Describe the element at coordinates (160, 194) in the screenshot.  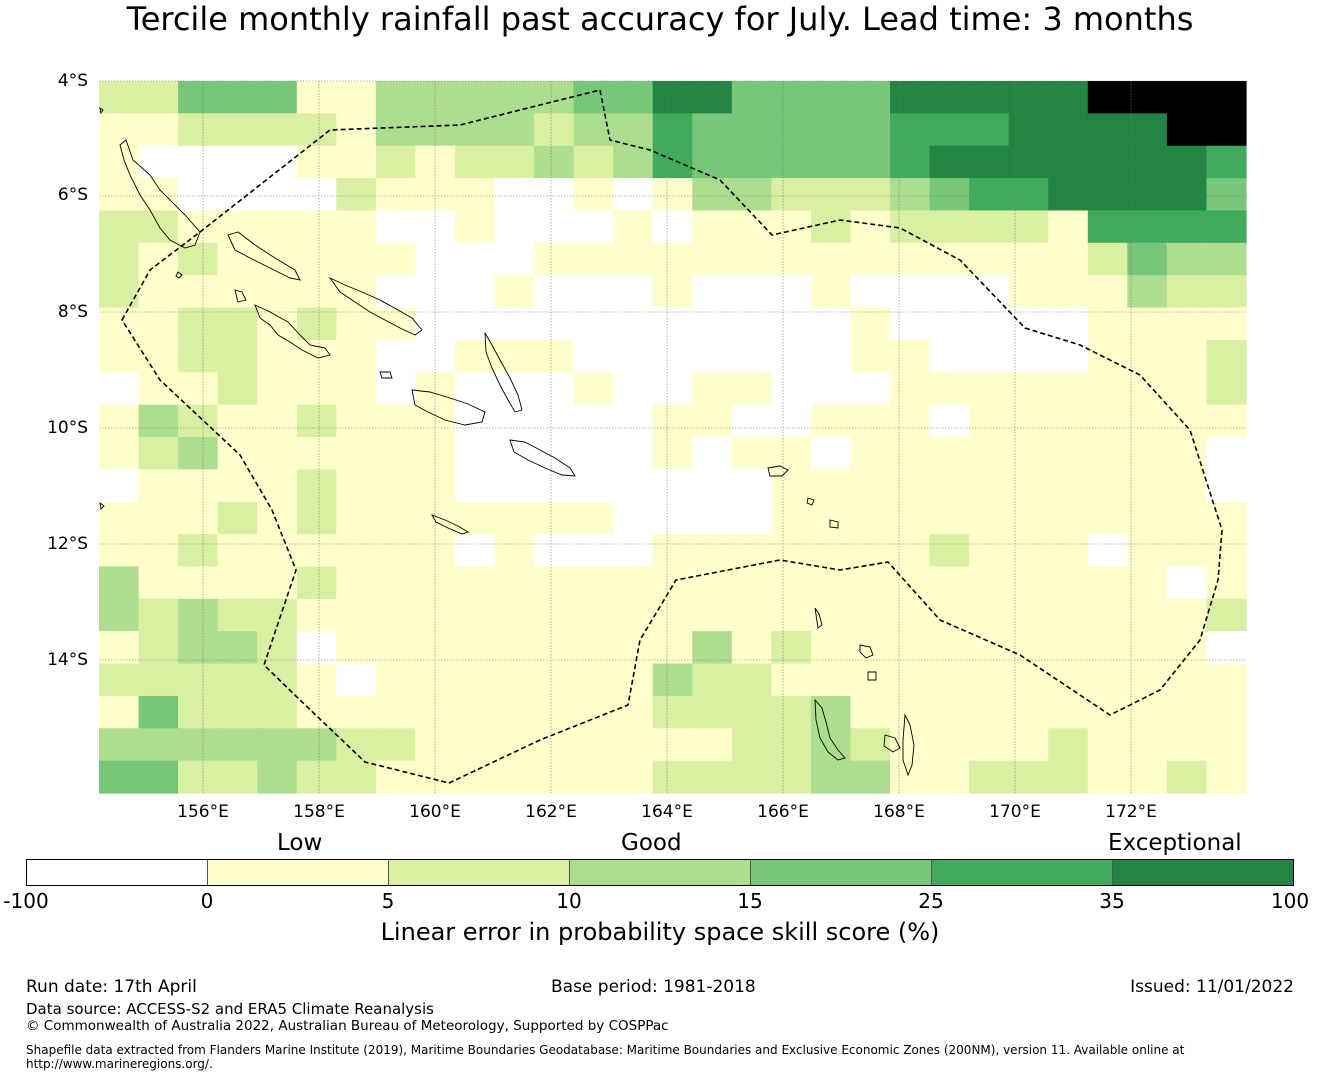
I see `bougainville-island` at that location.